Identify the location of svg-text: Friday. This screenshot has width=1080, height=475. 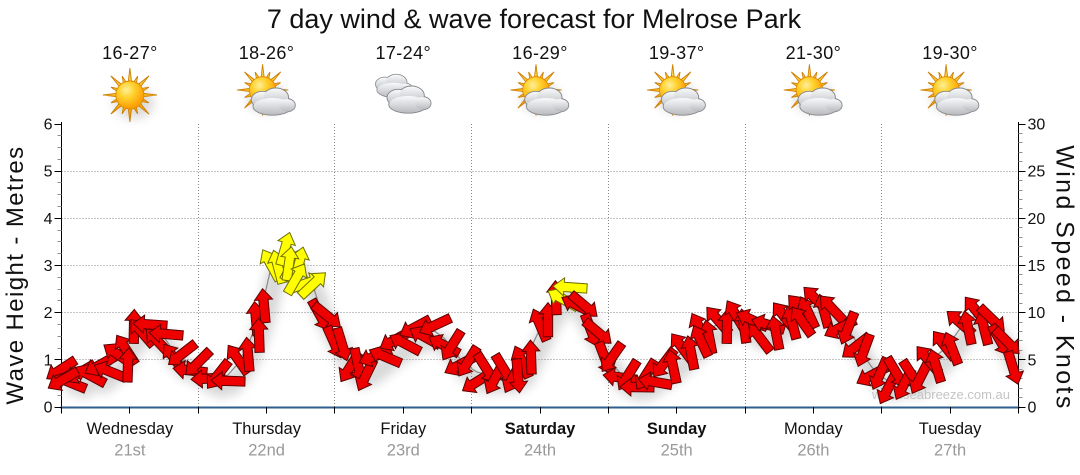
(403, 429).